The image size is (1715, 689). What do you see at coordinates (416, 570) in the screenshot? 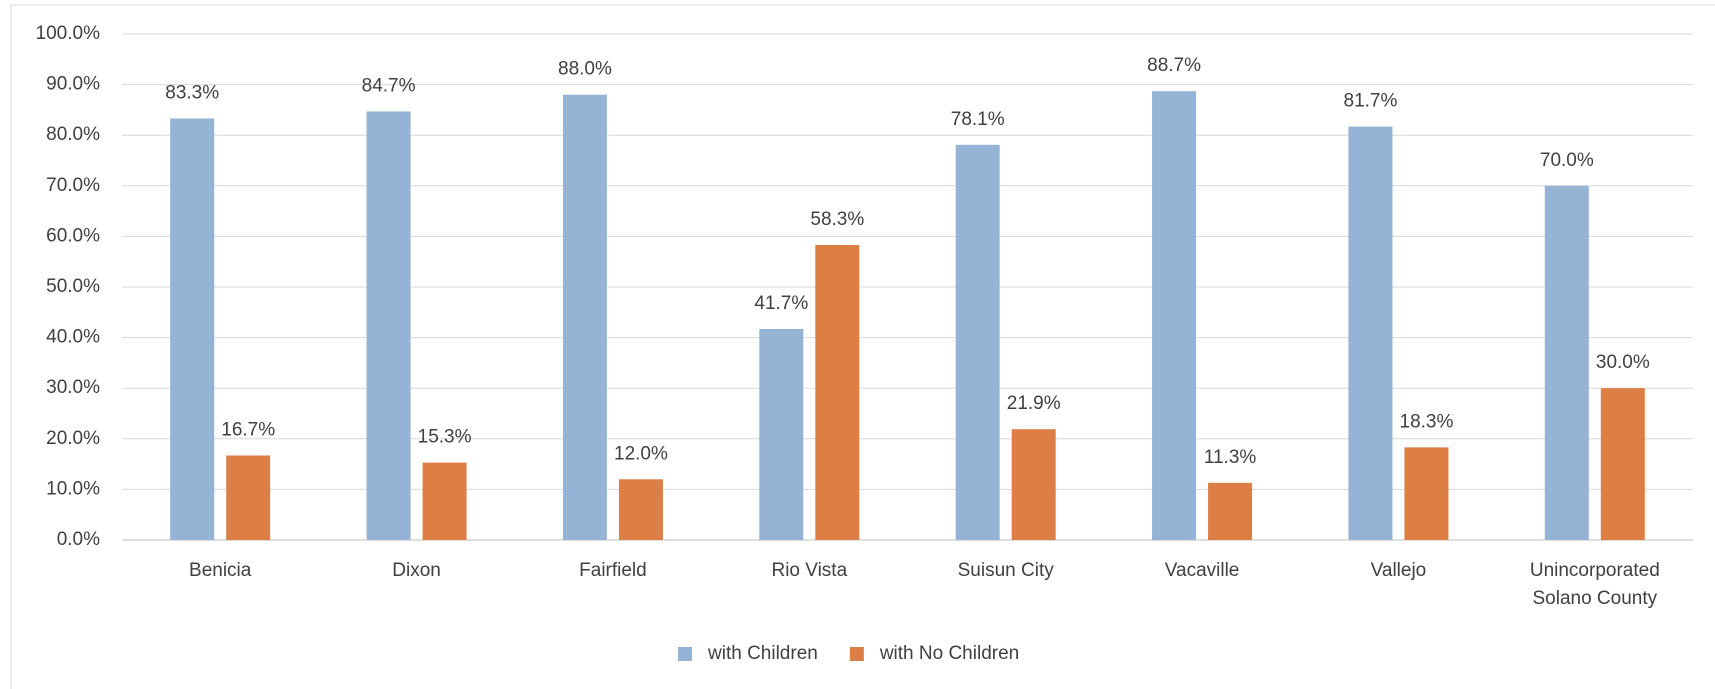
I see `x-tick-label: Dixon` at bounding box center [416, 570].